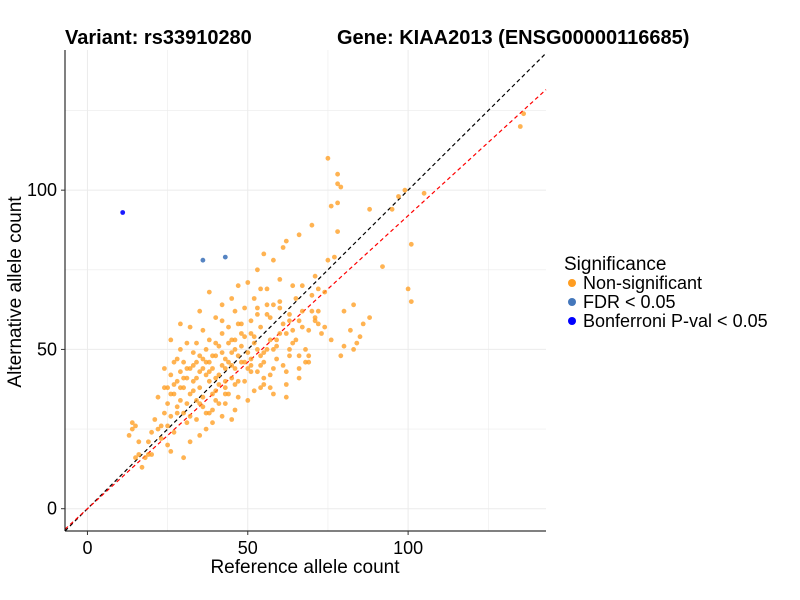 The image size is (800, 600). What do you see at coordinates (52, 509) in the screenshot?
I see `y-tick-label: 0` at bounding box center [52, 509].